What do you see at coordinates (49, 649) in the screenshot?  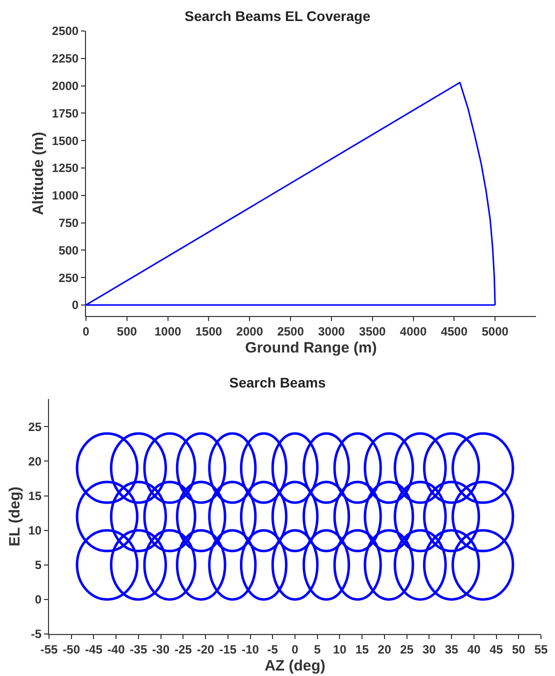 I see `x-tick-label: -55` at bounding box center [49, 649].